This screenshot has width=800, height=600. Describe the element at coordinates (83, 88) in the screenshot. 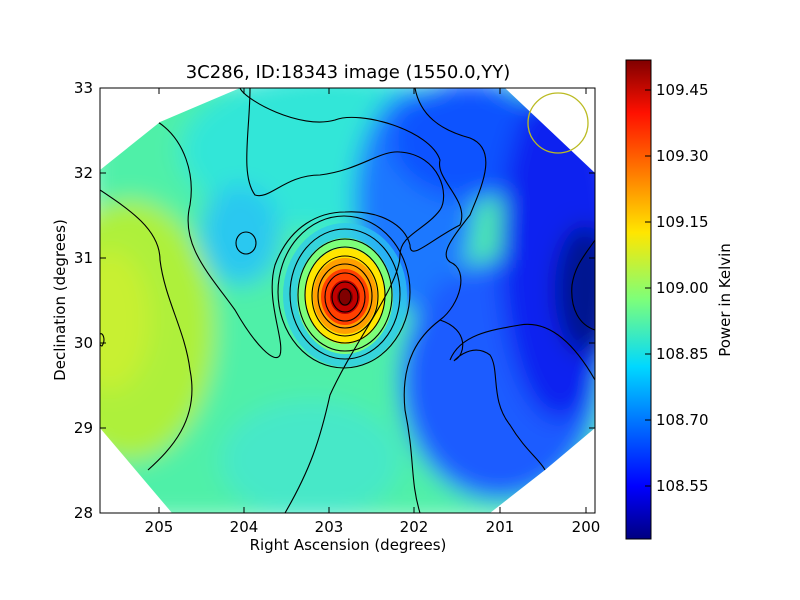

I see `y-tick-label: 33` at that location.